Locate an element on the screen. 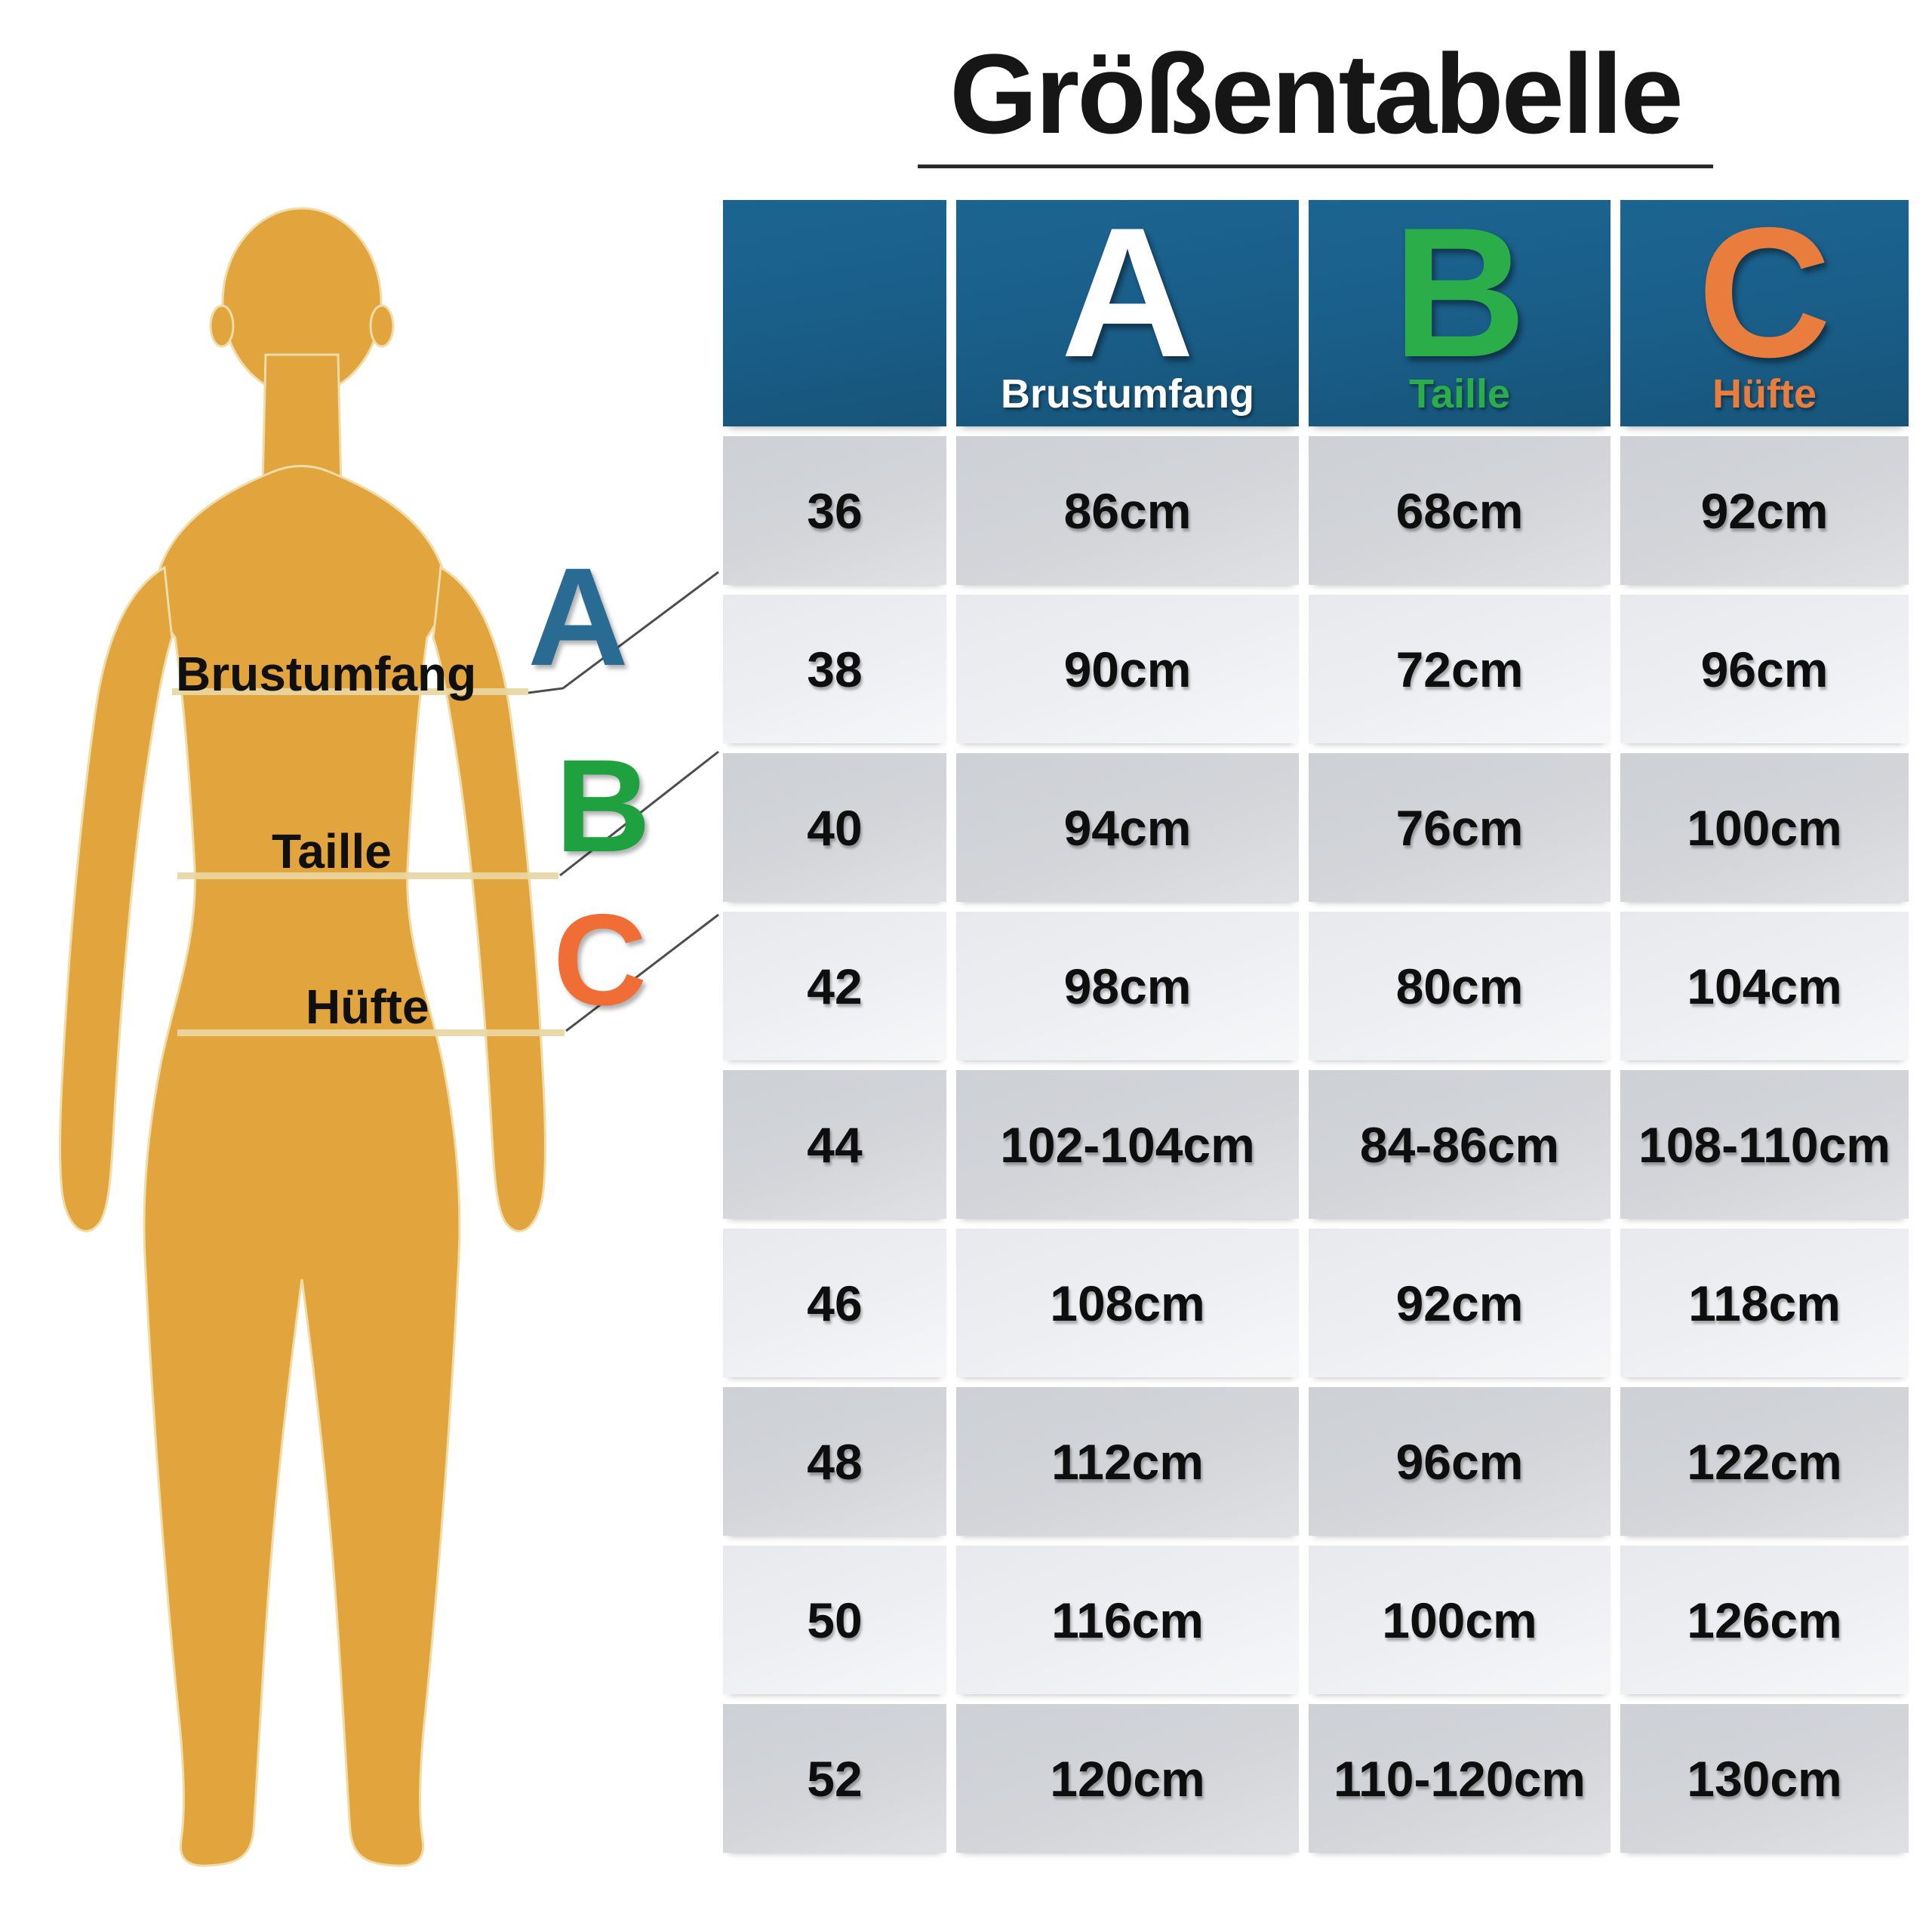 The height and width of the screenshot is (1932, 1932). hip-value-cell: 118cm is located at coordinates (1764, 1303).